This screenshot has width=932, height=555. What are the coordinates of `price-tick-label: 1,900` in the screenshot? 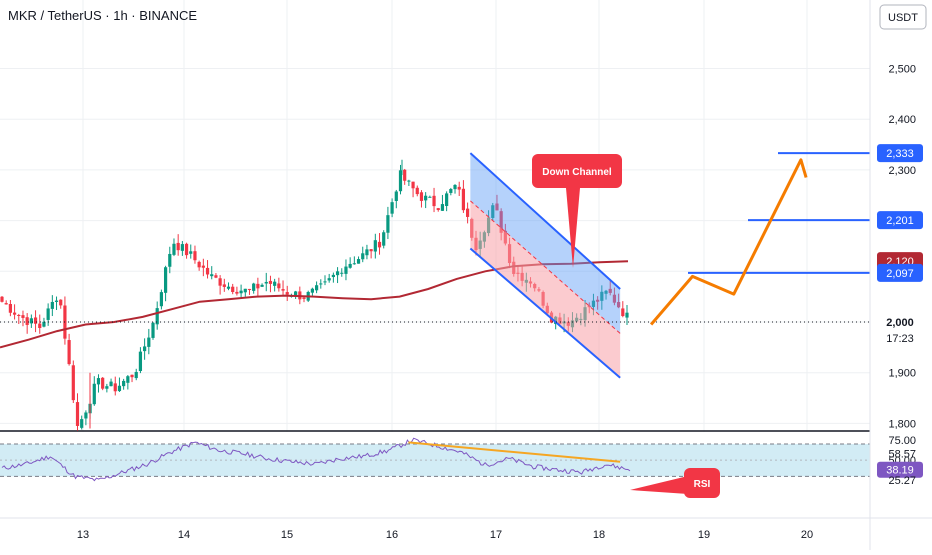 It's located at (902, 374).